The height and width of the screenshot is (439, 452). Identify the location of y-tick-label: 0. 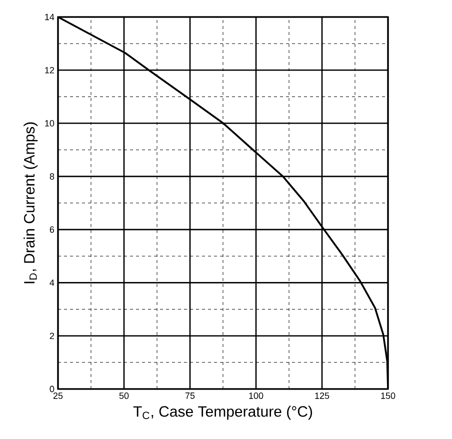
(52, 389).